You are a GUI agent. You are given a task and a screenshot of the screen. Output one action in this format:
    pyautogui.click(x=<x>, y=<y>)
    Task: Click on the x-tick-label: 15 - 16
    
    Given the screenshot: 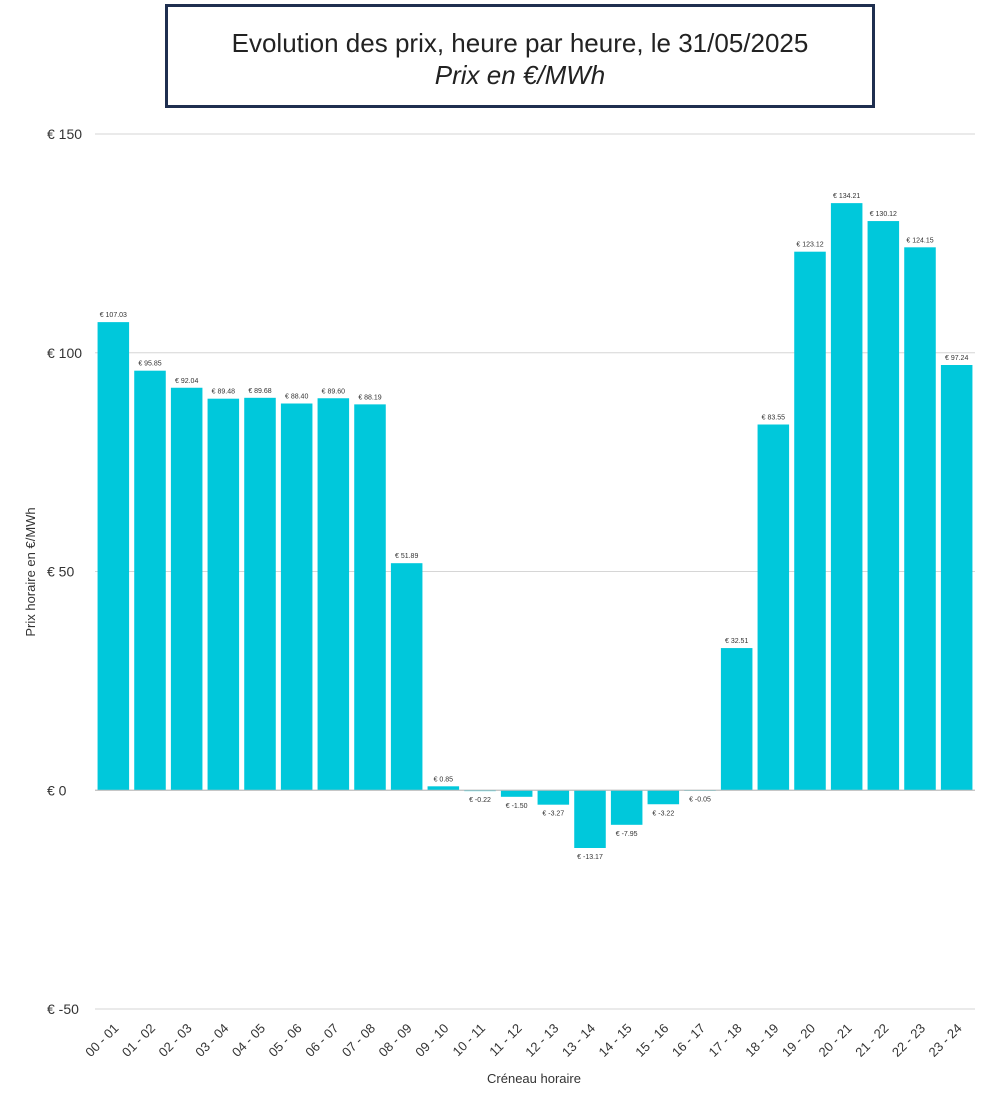 What is the action you would take?
    pyautogui.click(x=651, y=1040)
    